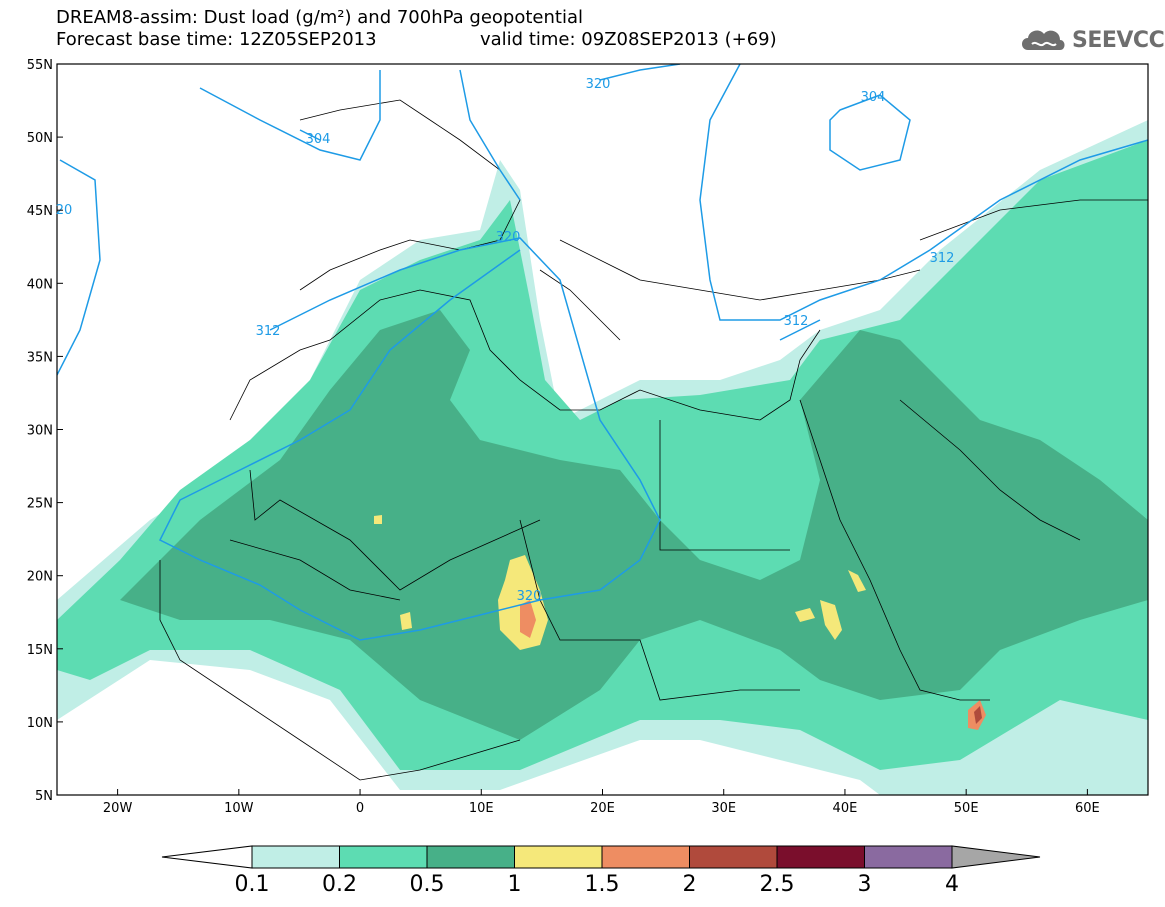 This screenshot has height=907, width=1165. What do you see at coordinates (689, 884) in the screenshot?
I see `colorbar-label: 2` at bounding box center [689, 884].